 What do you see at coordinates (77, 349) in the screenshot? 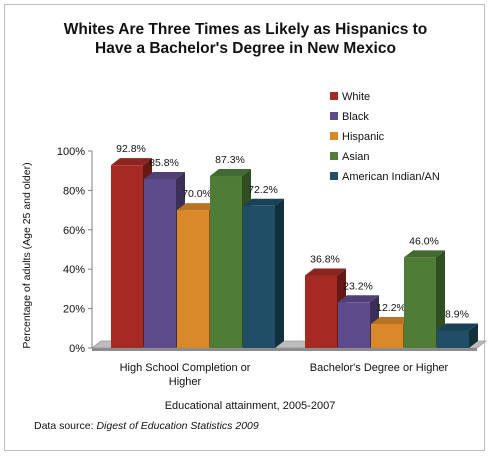
I see `y-tick-label: 0%` at bounding box center [77, 349].